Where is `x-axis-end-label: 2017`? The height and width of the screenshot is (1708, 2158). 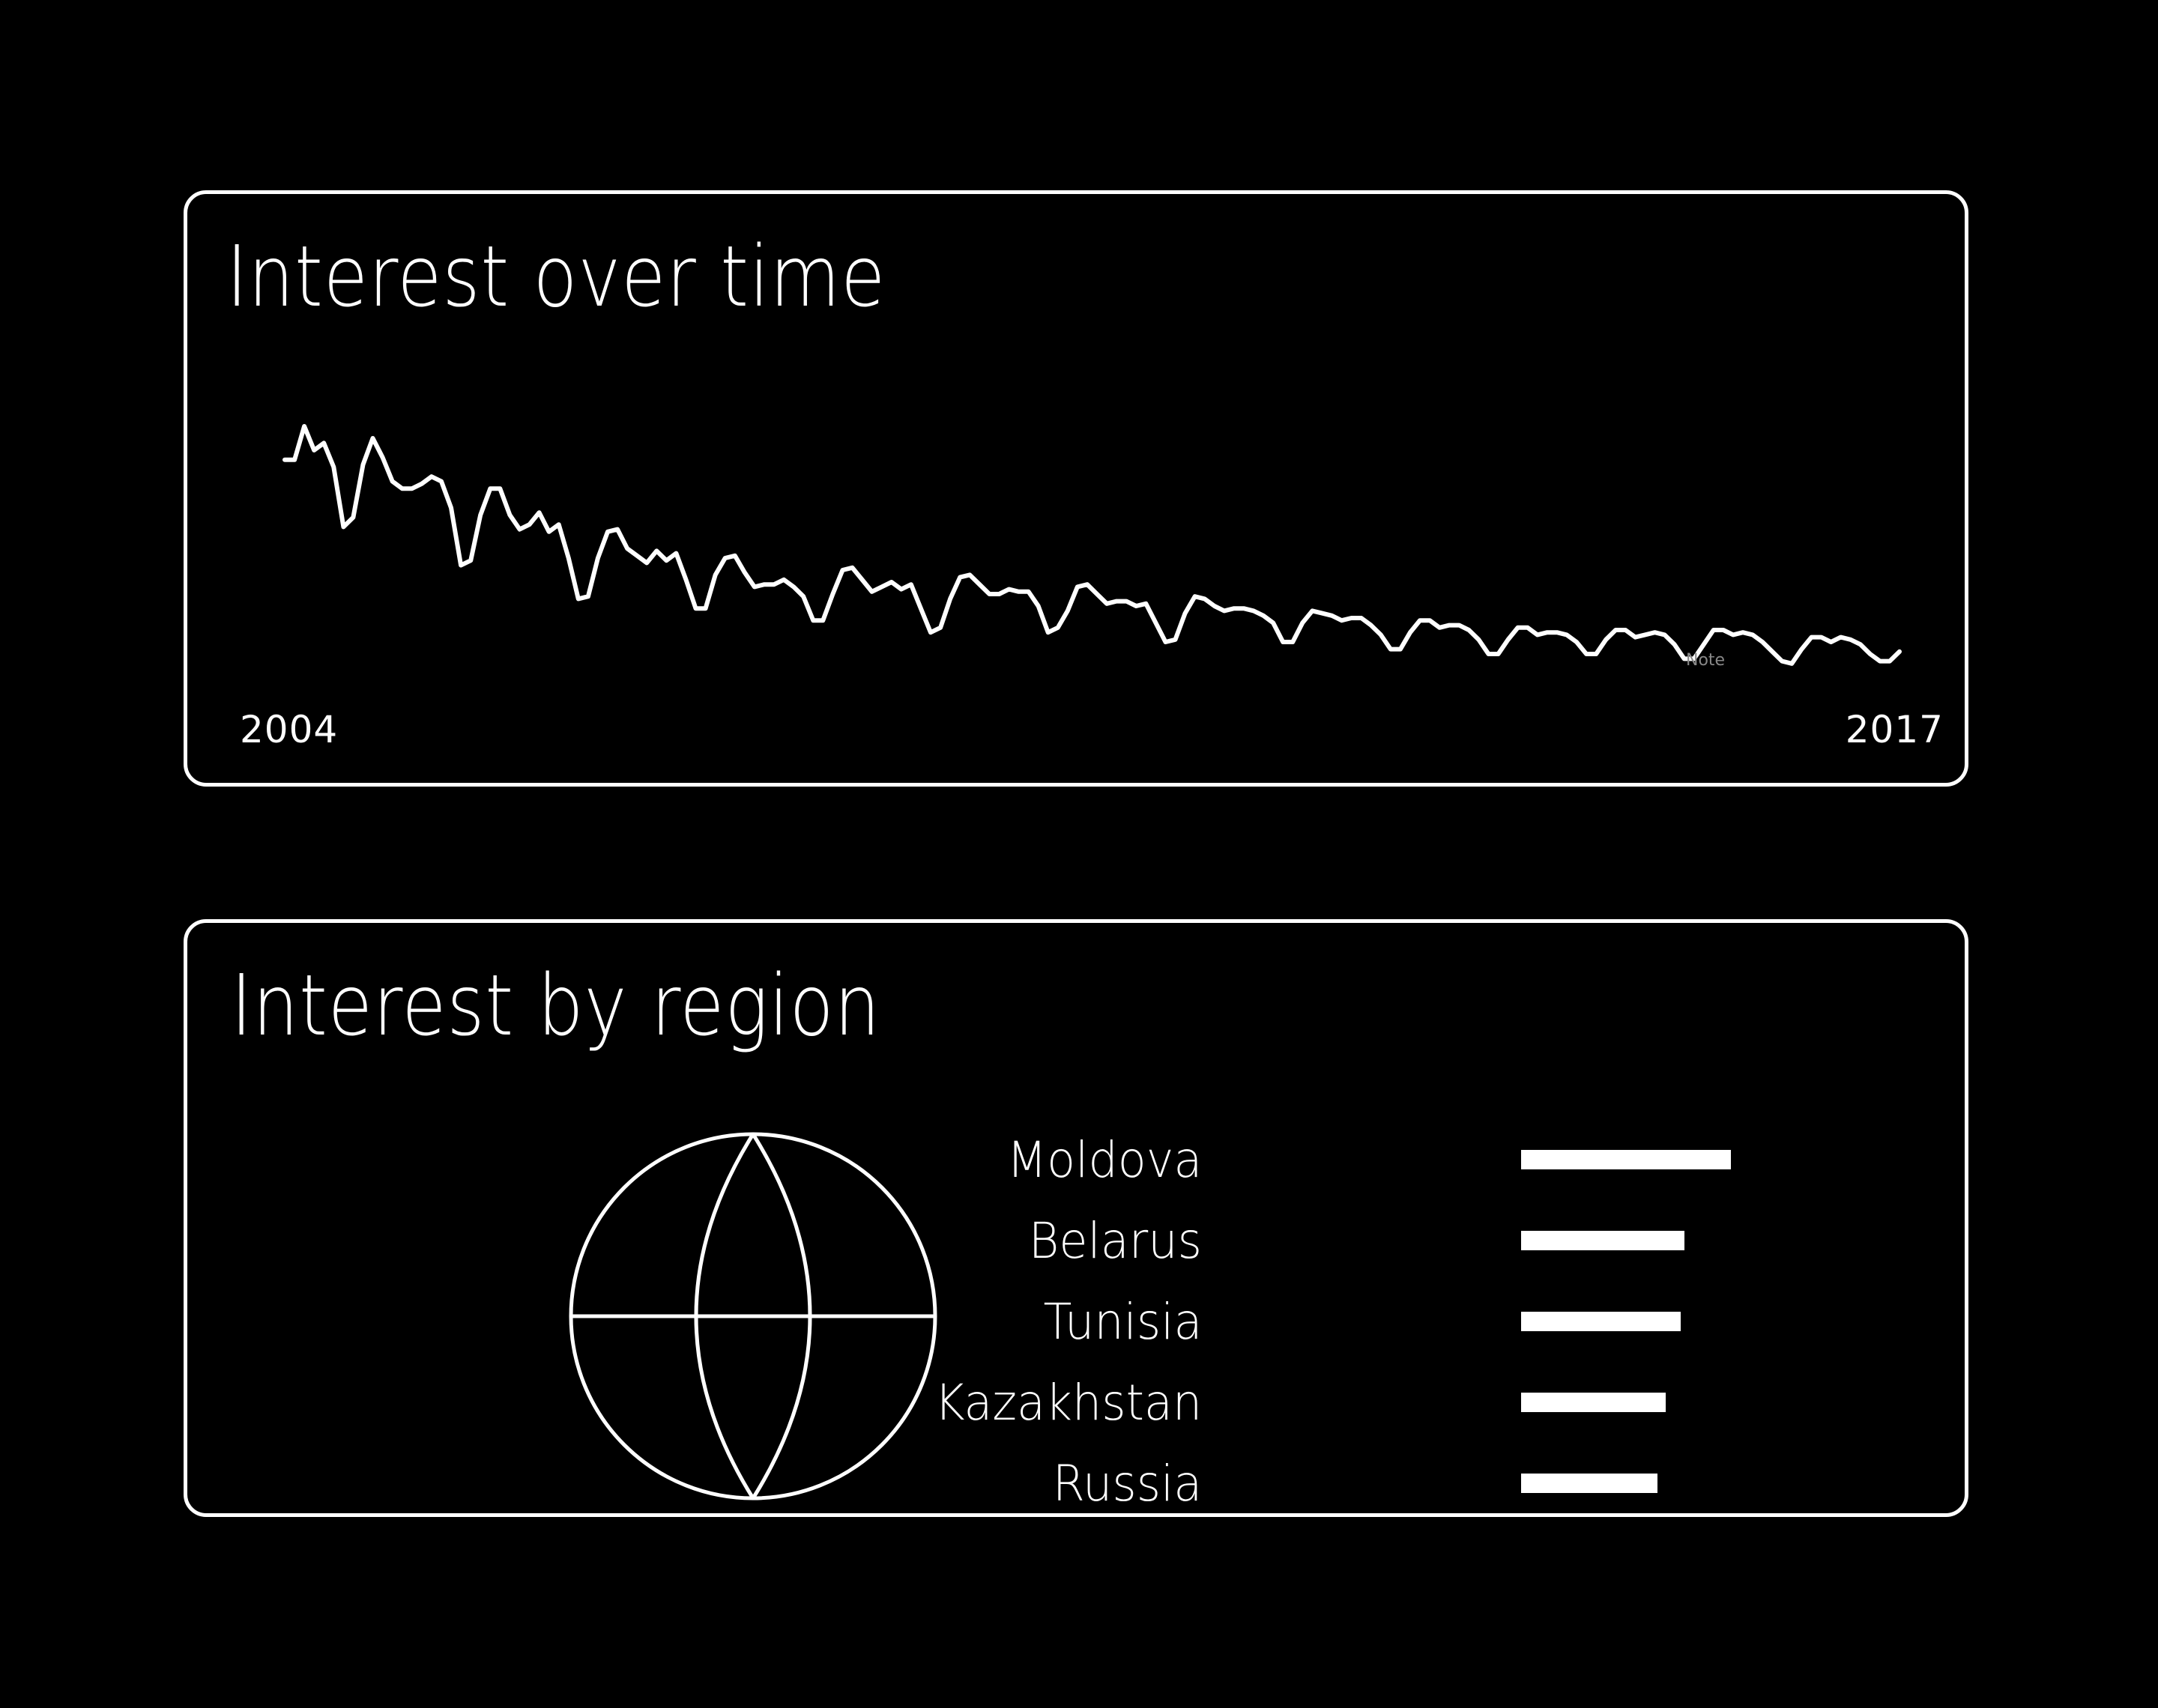 x-axis-end-label: 2017 is located at coordinates (1894, 729).